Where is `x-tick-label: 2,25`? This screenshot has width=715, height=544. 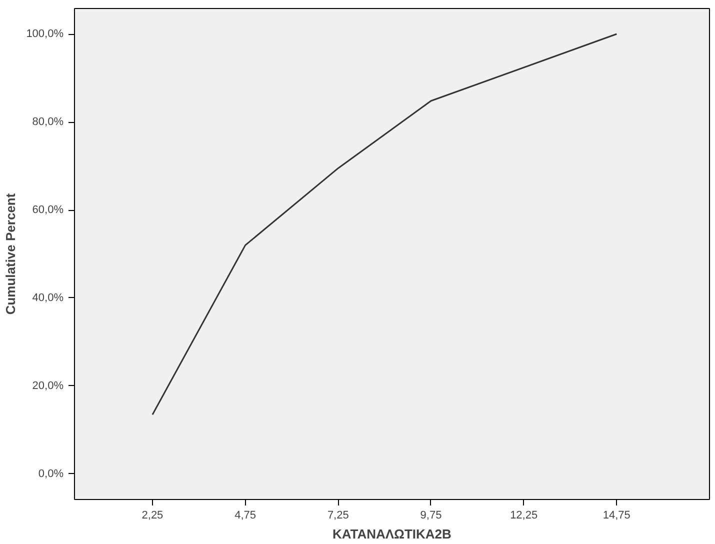
x-tick-label: 2,25 is located at coordinates (153, 516).